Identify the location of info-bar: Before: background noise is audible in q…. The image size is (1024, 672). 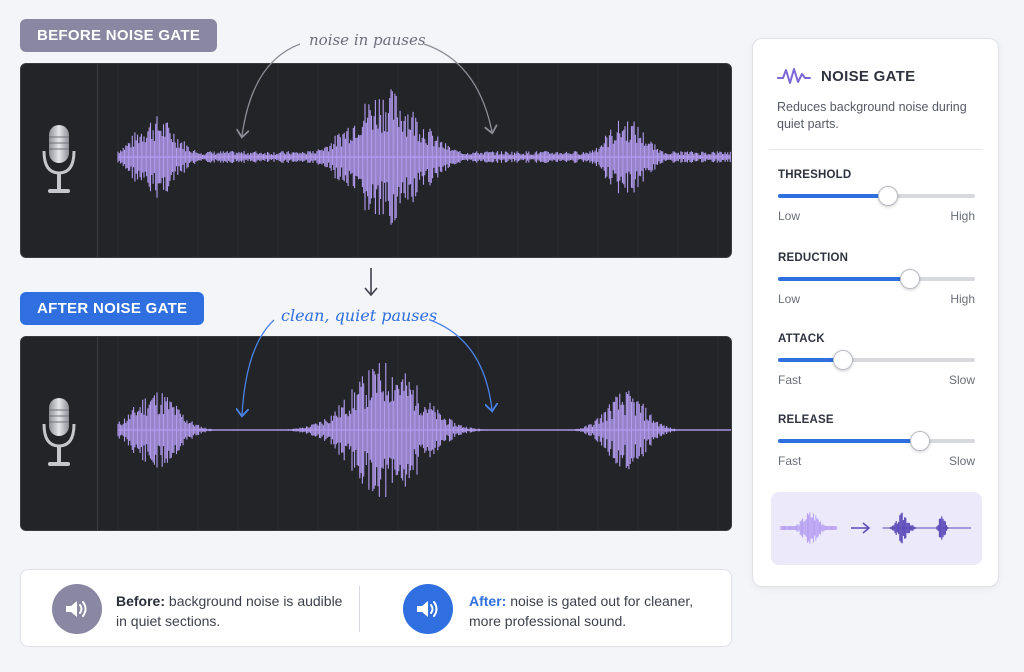
(376, 608).